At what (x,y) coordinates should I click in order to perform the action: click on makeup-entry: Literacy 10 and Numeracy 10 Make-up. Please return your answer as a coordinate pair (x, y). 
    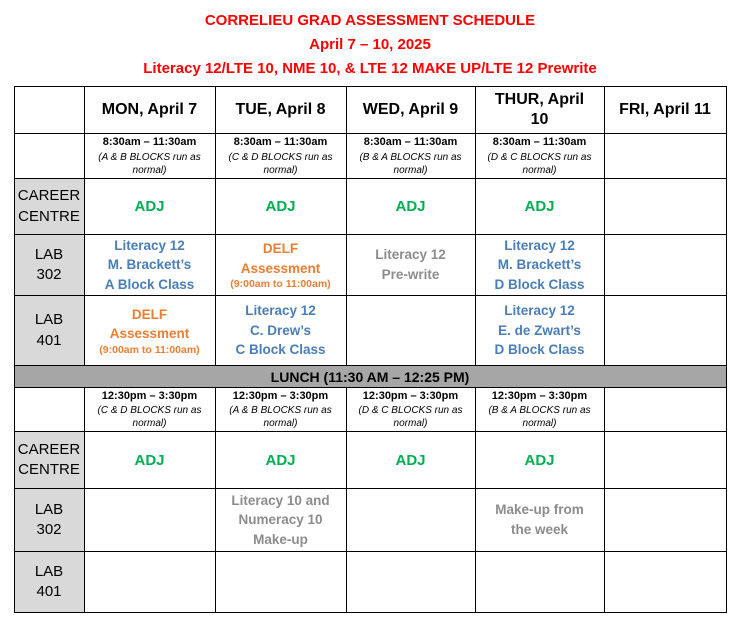
    Looking at the image, I should click on (280, 519).